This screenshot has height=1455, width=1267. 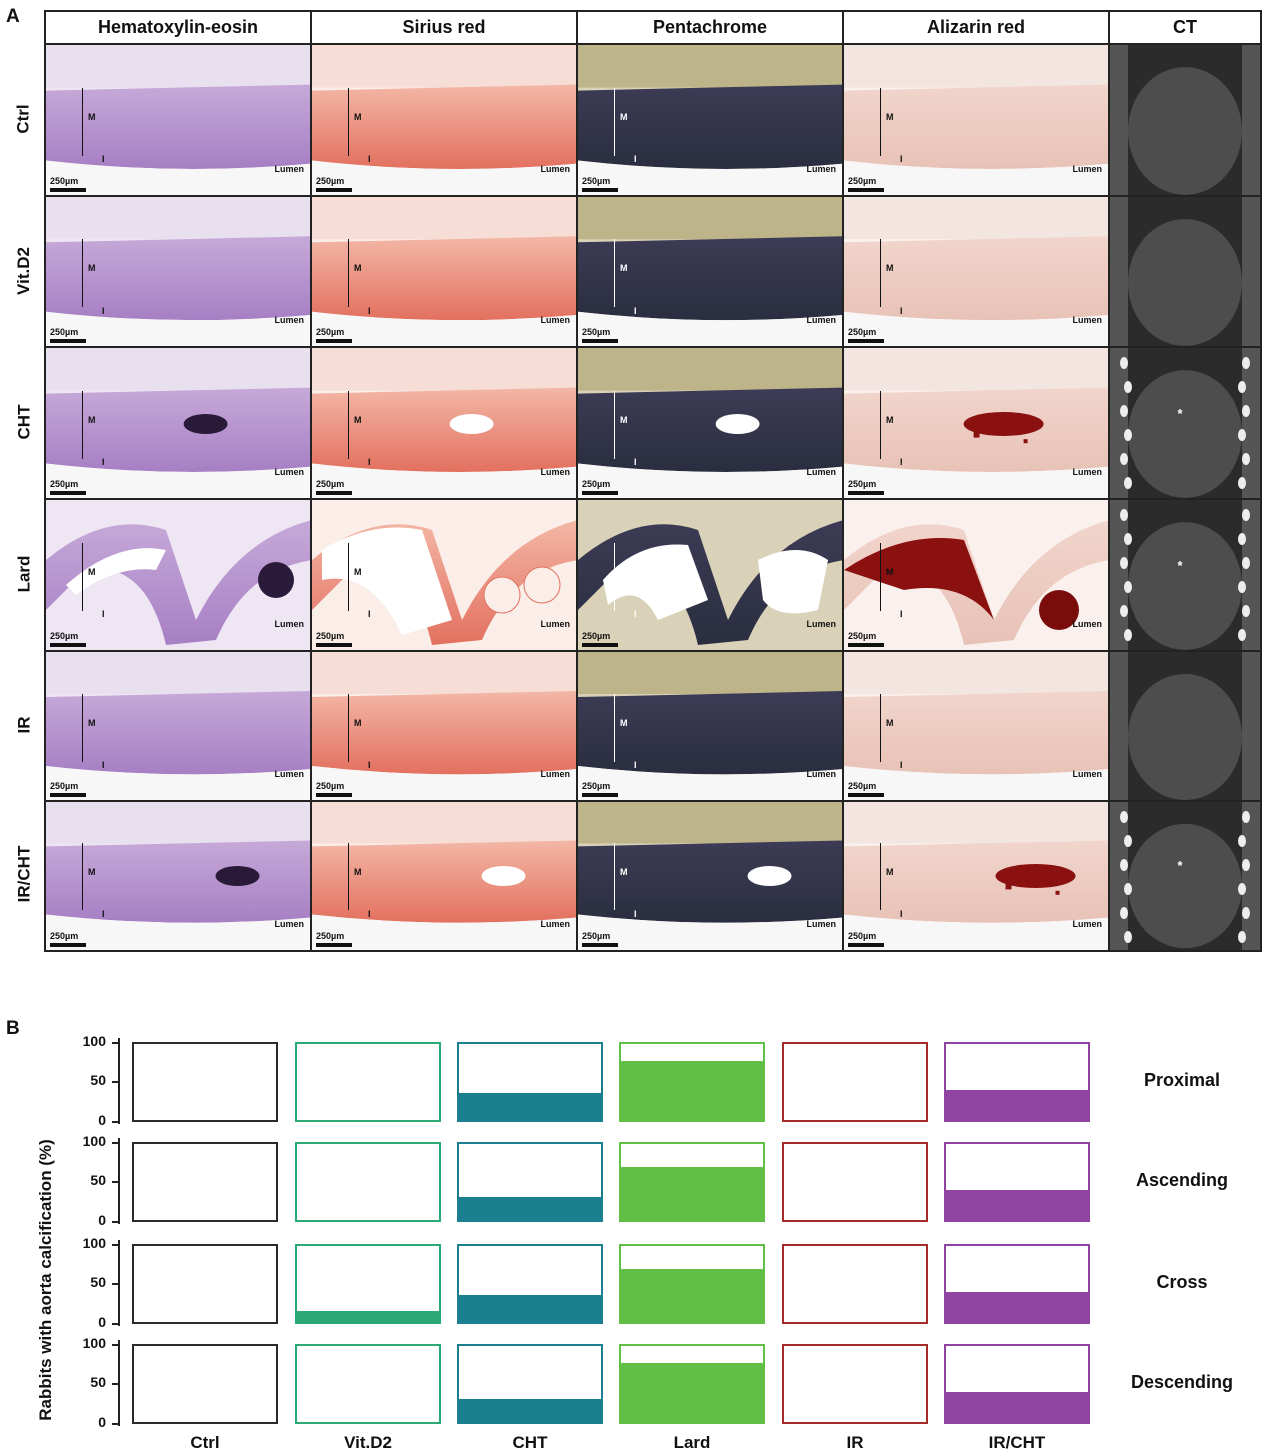 I want to click on image-1-2: M I Lumen 250µm, so click(x=711, y=272).